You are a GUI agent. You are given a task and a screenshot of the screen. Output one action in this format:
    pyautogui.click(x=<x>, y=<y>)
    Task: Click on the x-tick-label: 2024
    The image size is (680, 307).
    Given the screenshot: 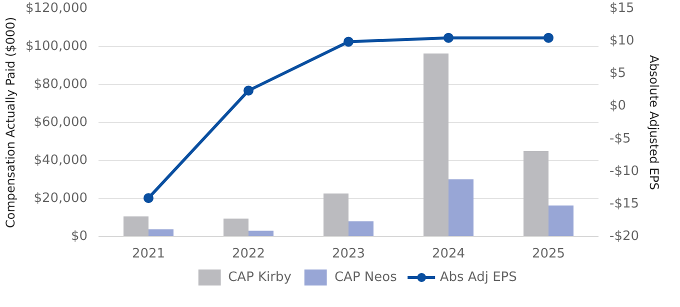 What is the action you would take?
    pyautogui.click(x=449, y=254)
    